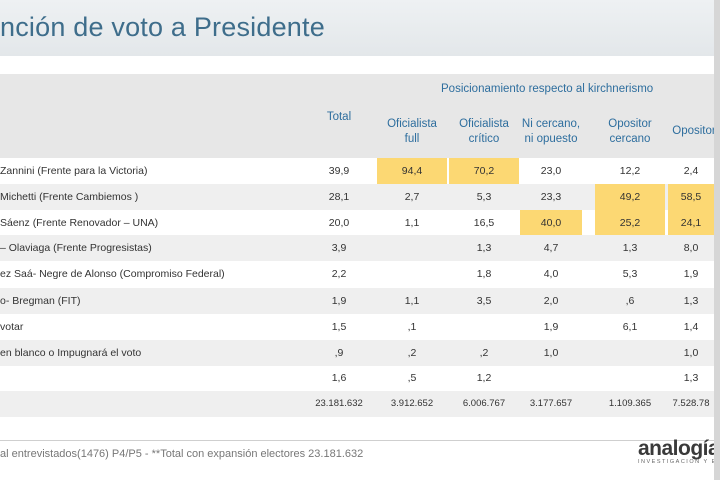  I want to click on table-cell: 23,3, so click(551, 197).